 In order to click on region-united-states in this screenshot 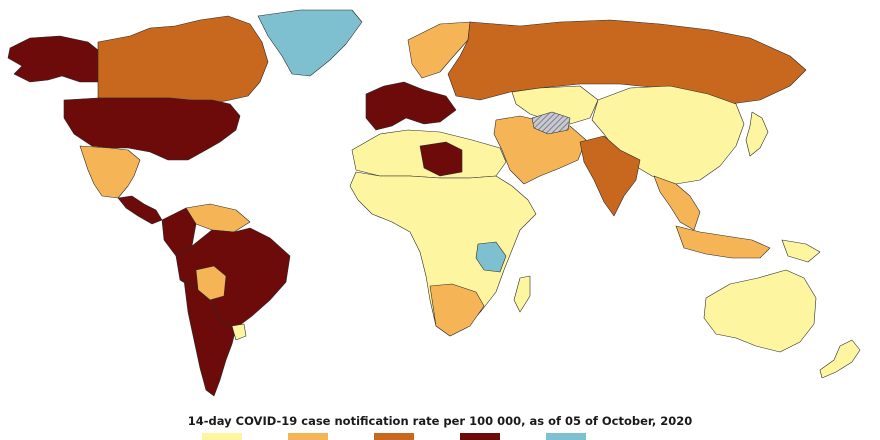, I will do `click(152, 129)`.